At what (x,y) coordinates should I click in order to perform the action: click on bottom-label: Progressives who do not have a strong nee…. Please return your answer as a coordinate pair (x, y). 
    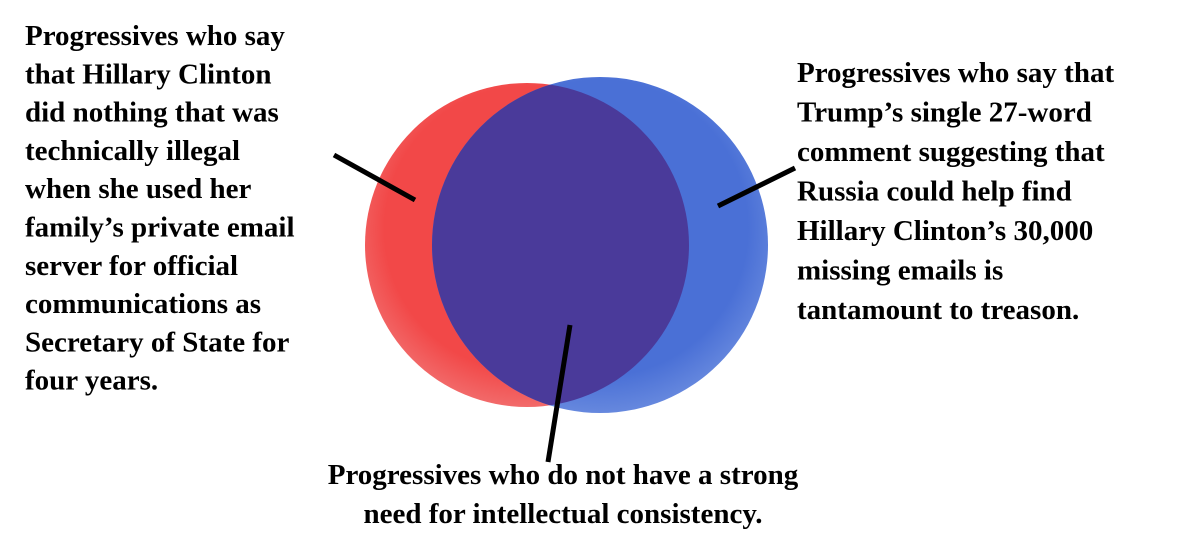
    Looking at the image, I should click on (563, 494).